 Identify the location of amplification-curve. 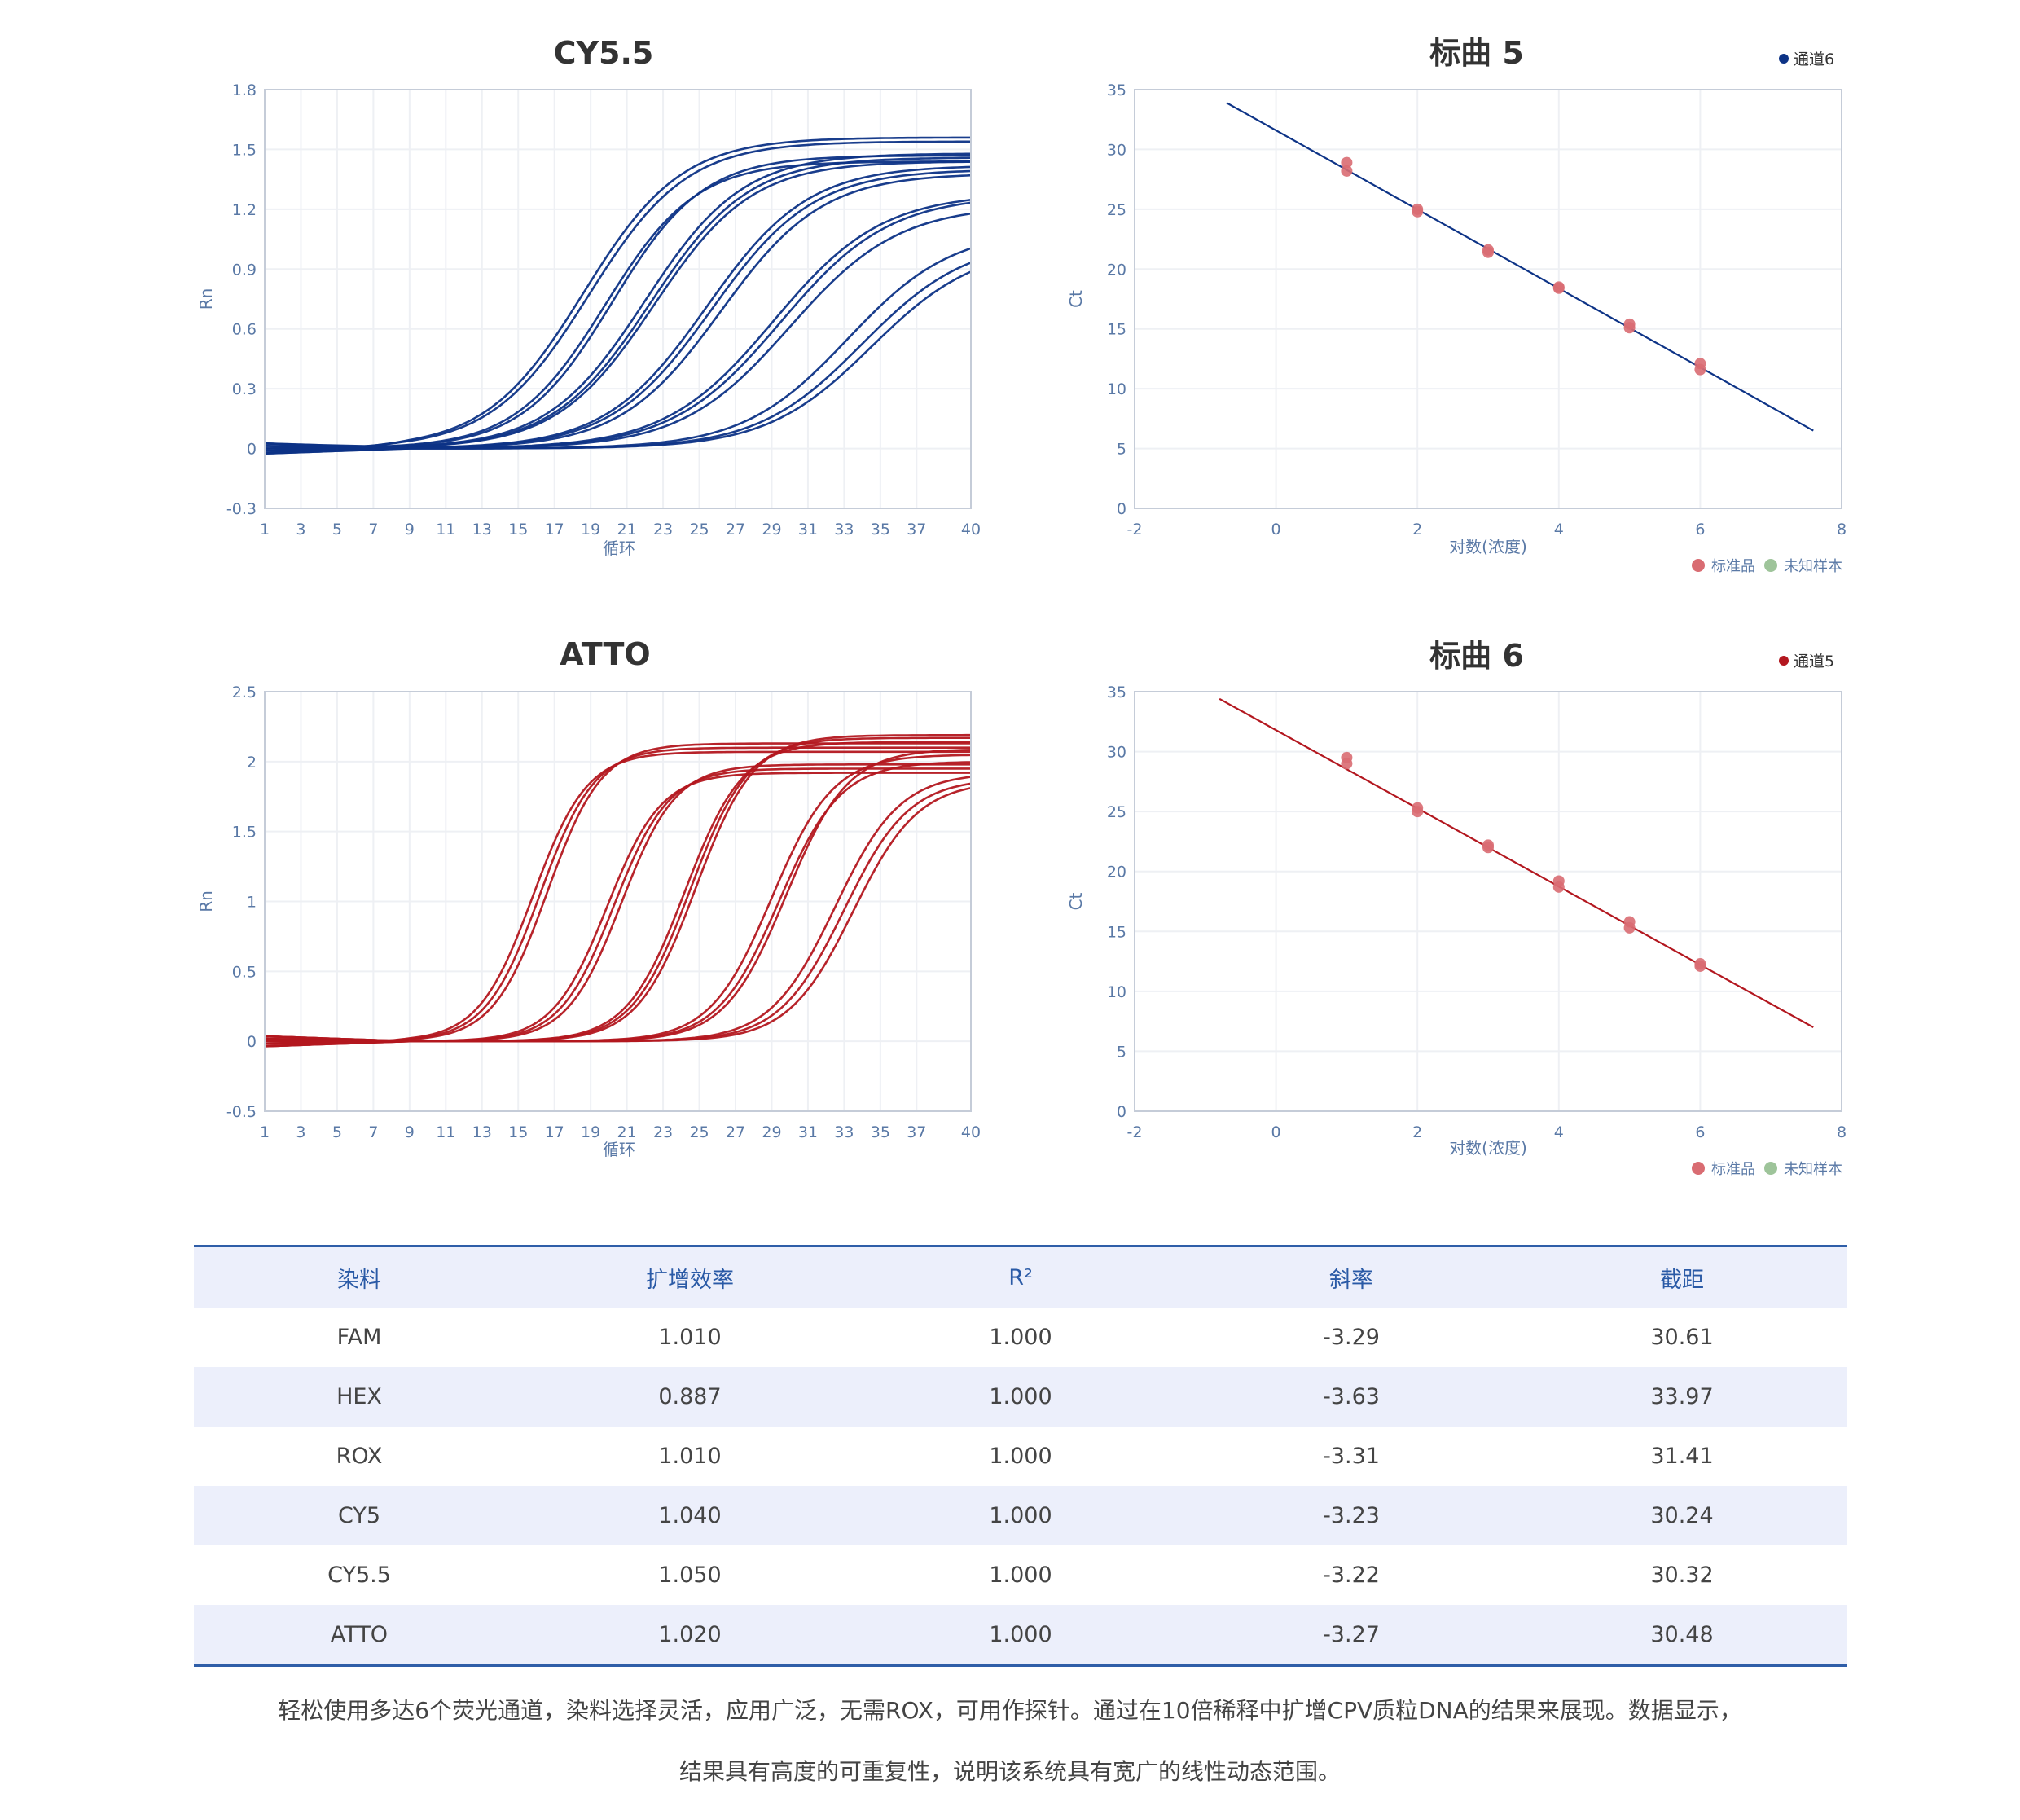
(618, 363).